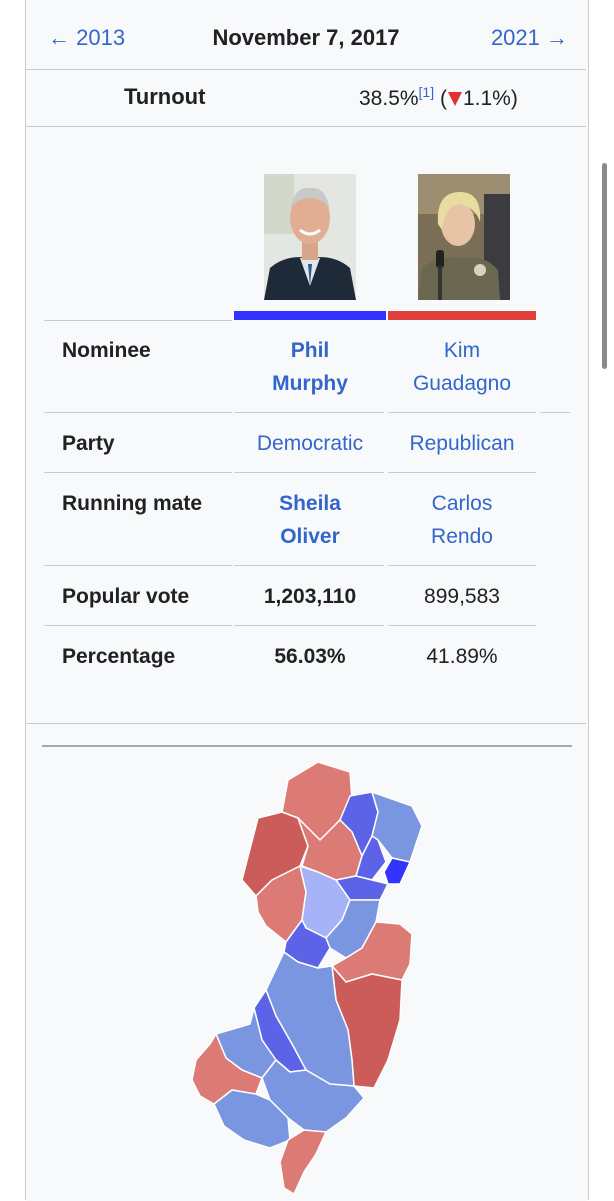  What do you see at coordinates (529, 37) in the screenshot?
I see `next-election-link: 2021 →` at bounding box center [529, 37].